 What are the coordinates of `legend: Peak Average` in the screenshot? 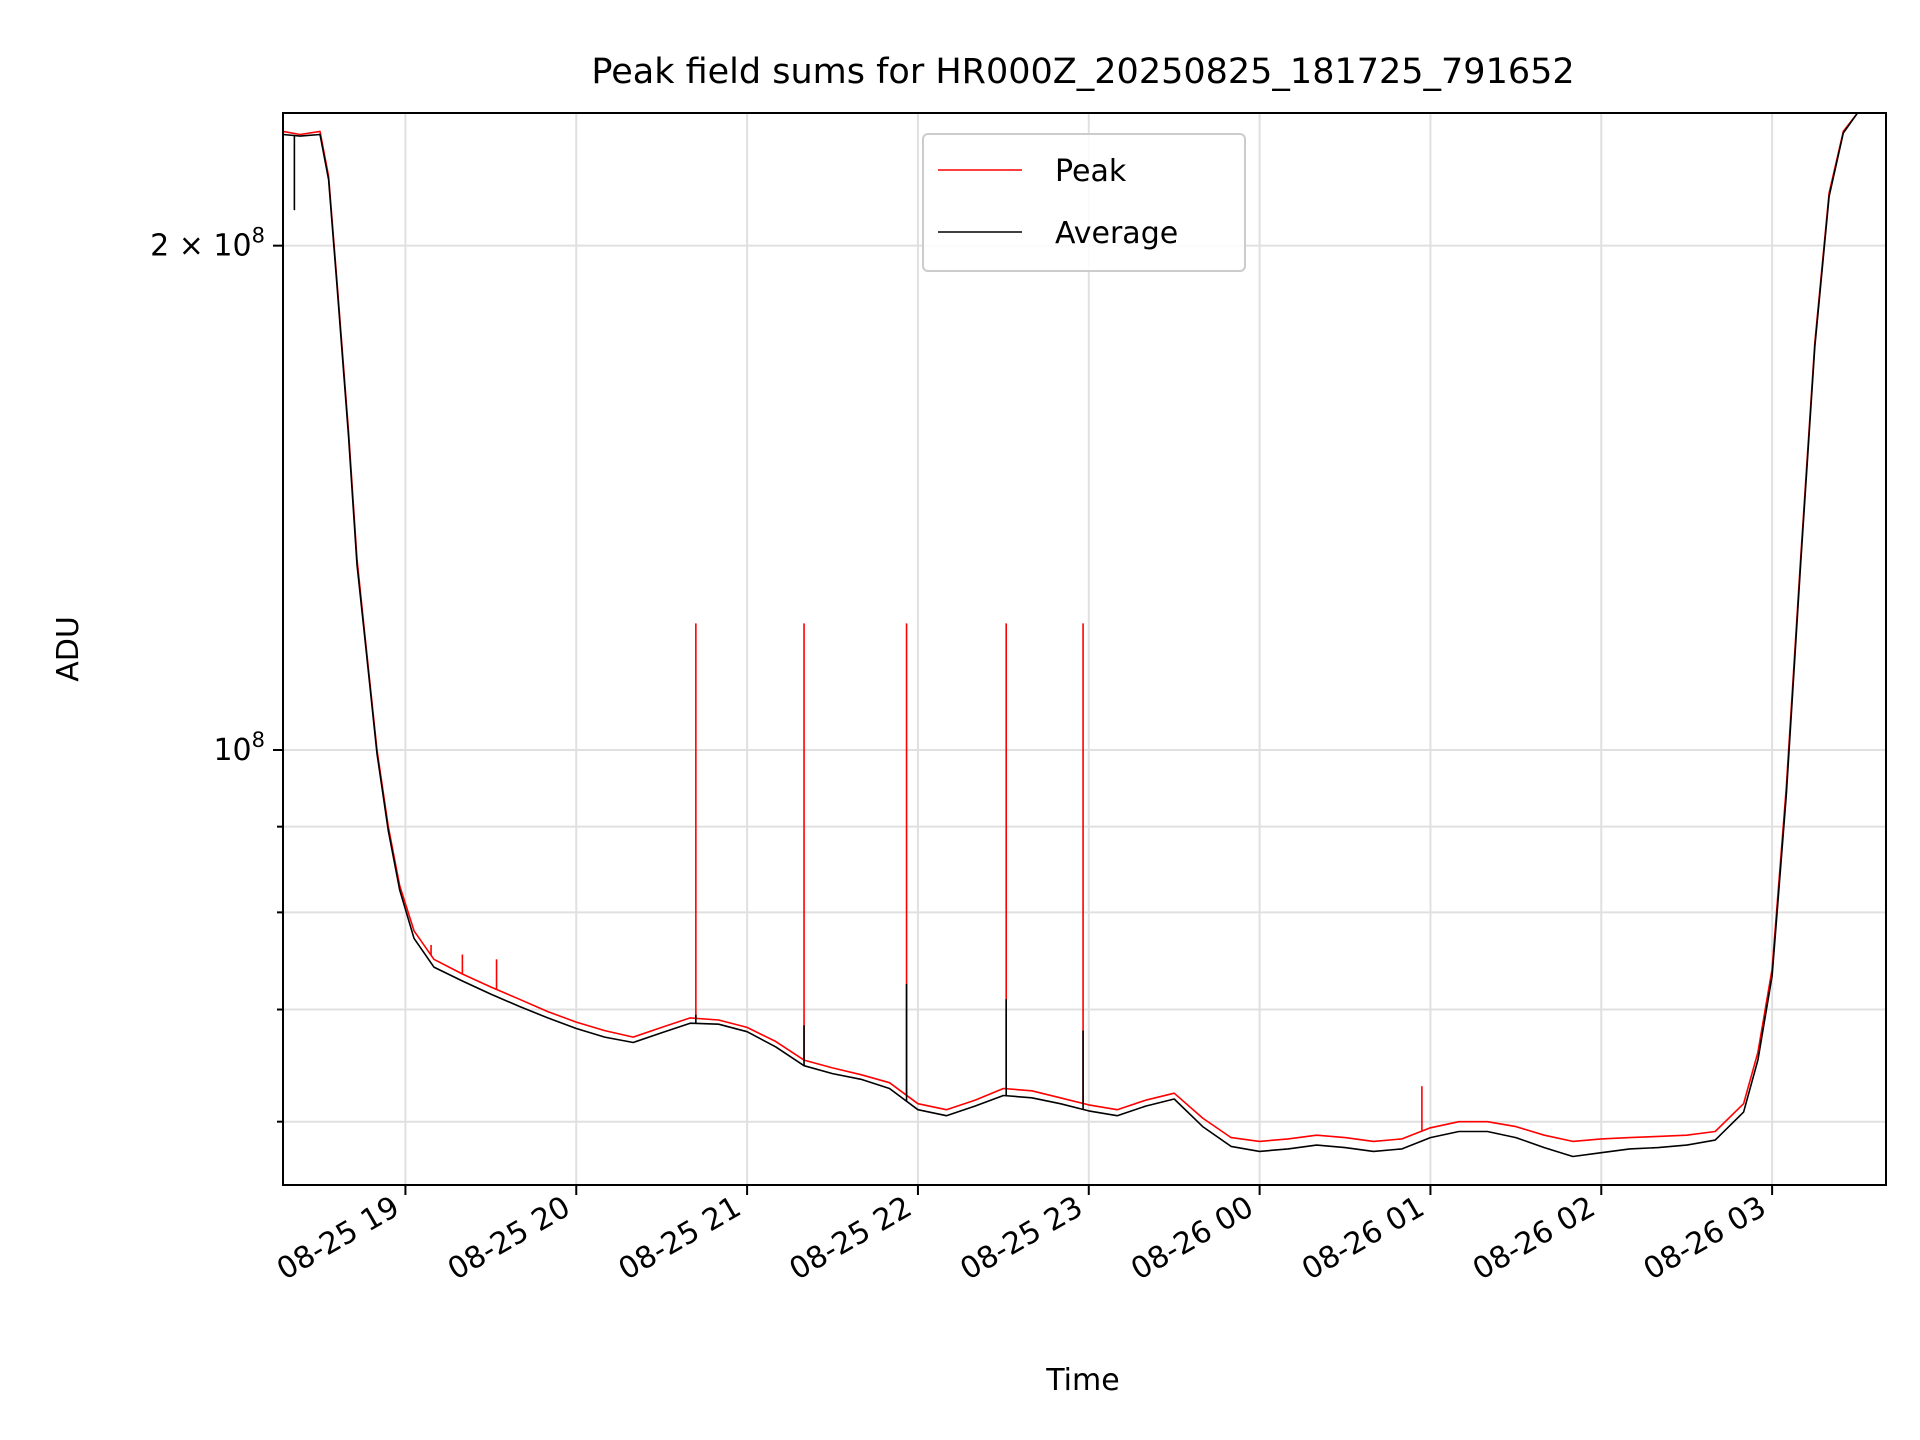 It's located at (1084, 202).